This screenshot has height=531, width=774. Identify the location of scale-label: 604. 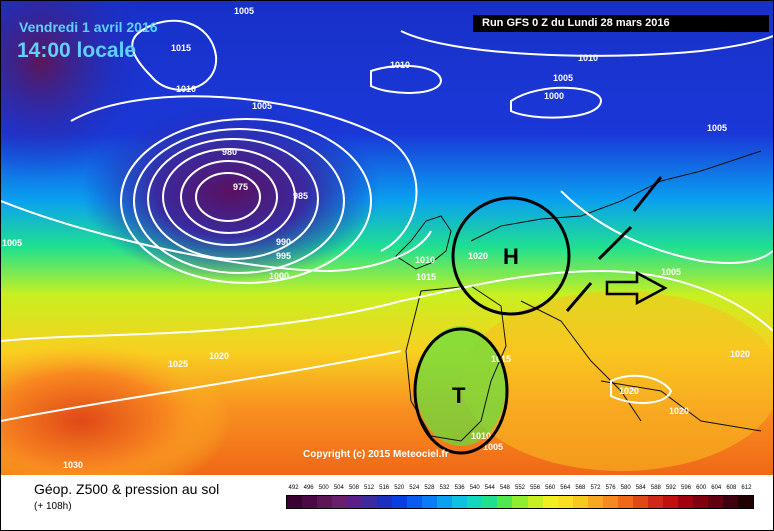
(716, 488).